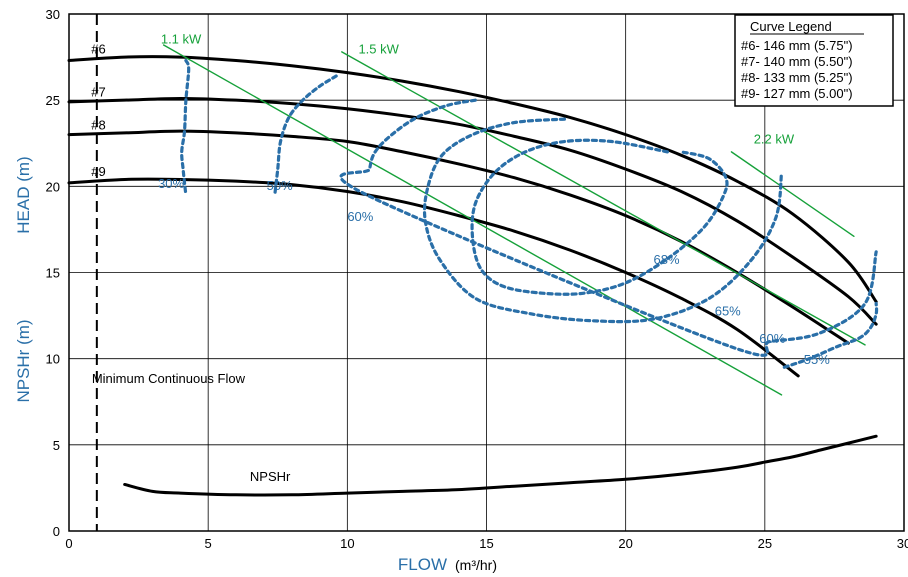 The image size is (908, 577). I want to click on y-tick-25: 25, so click(53, 100).